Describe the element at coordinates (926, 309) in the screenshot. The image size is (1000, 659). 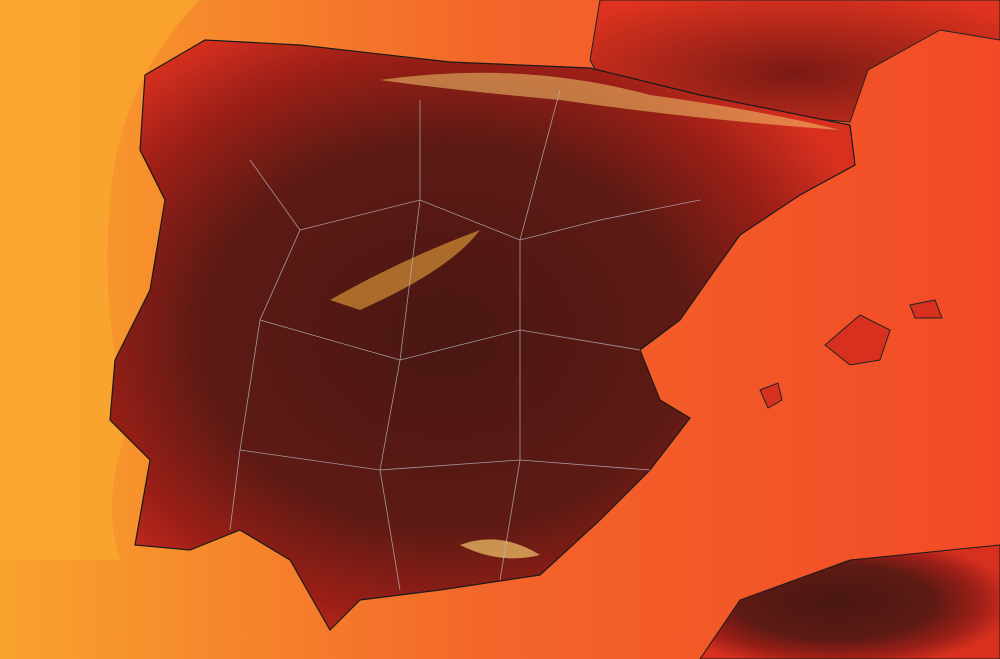
I see `menorca` at that location.